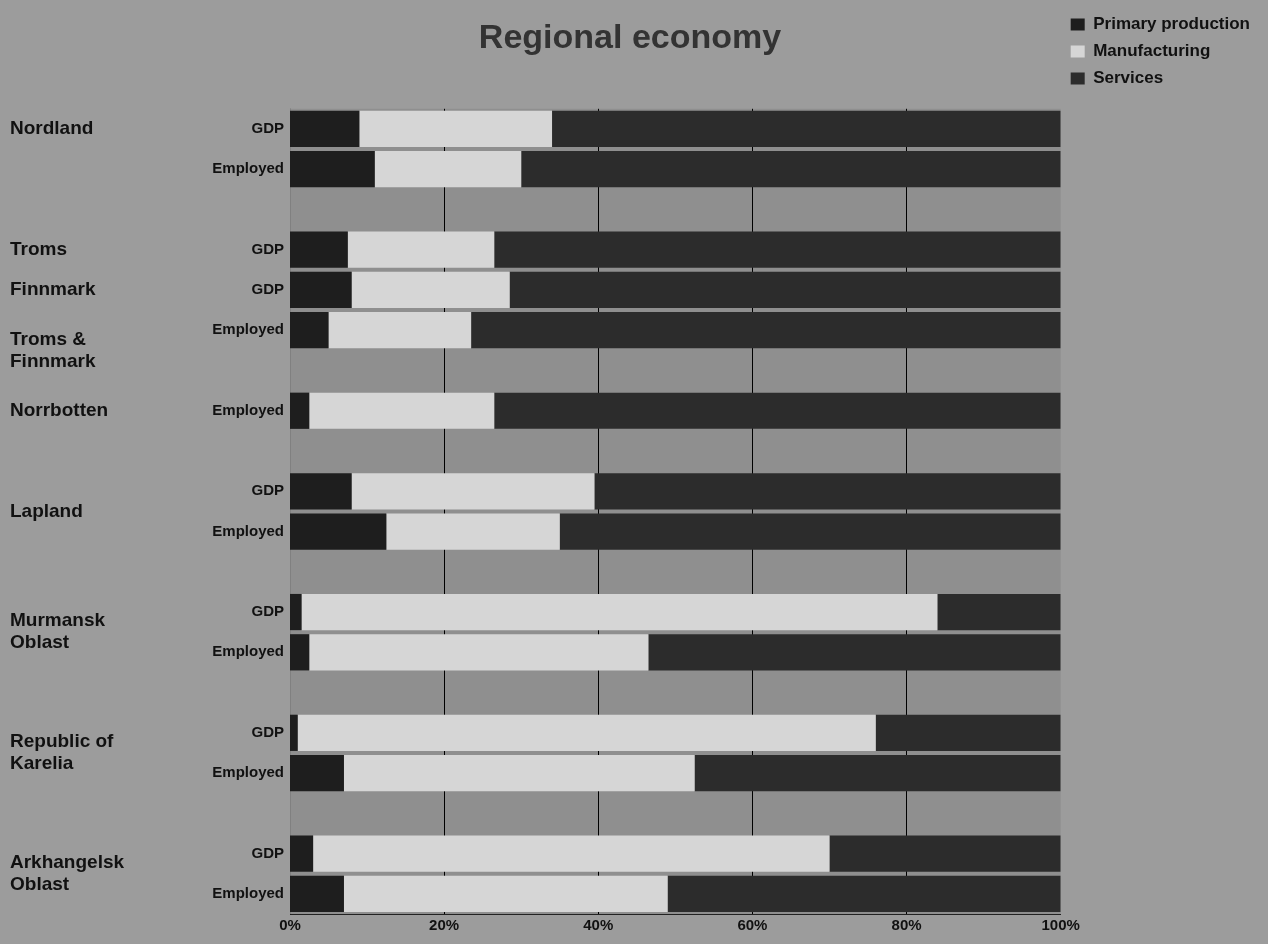 This screenshot has height=944, width=1268. What do you see at coordinates (53, 349) in the screenshot?
I see `text: Troms & Finnmark` at bounding box center [53, 349].